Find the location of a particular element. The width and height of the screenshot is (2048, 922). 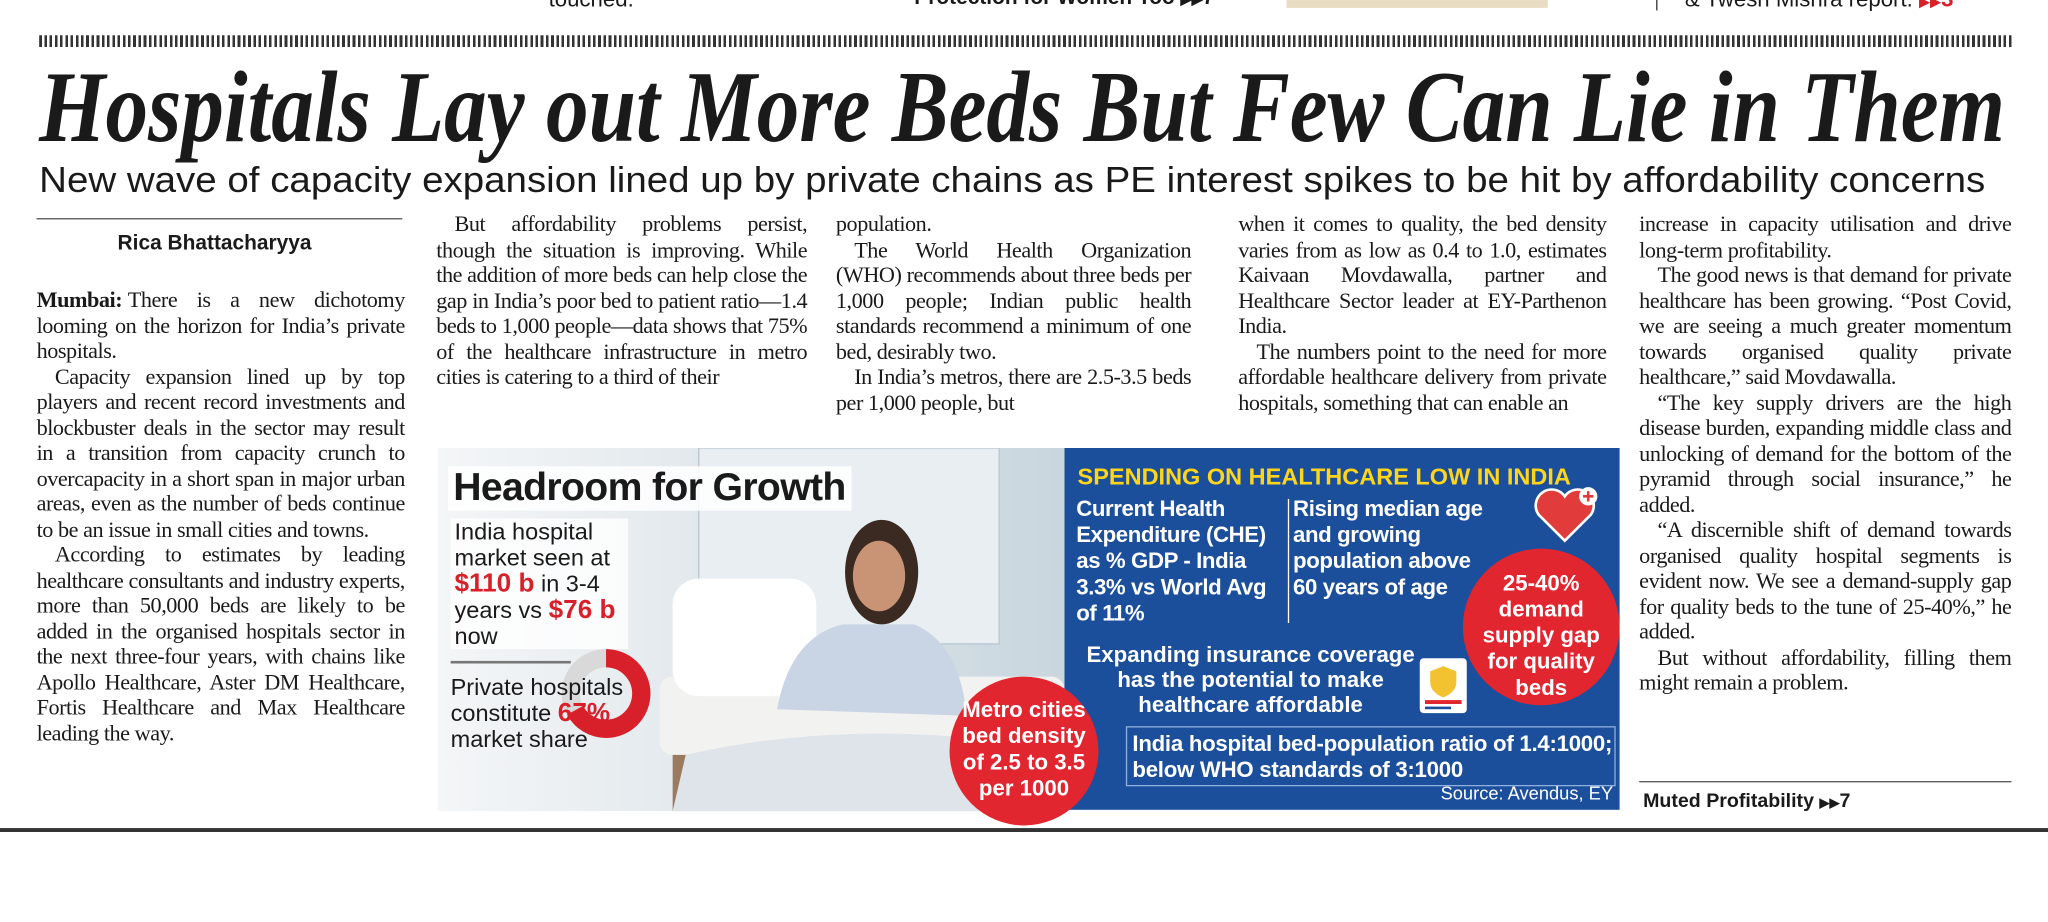

jump-text: Protection for Women Too is located at coordinates (1044, 4).